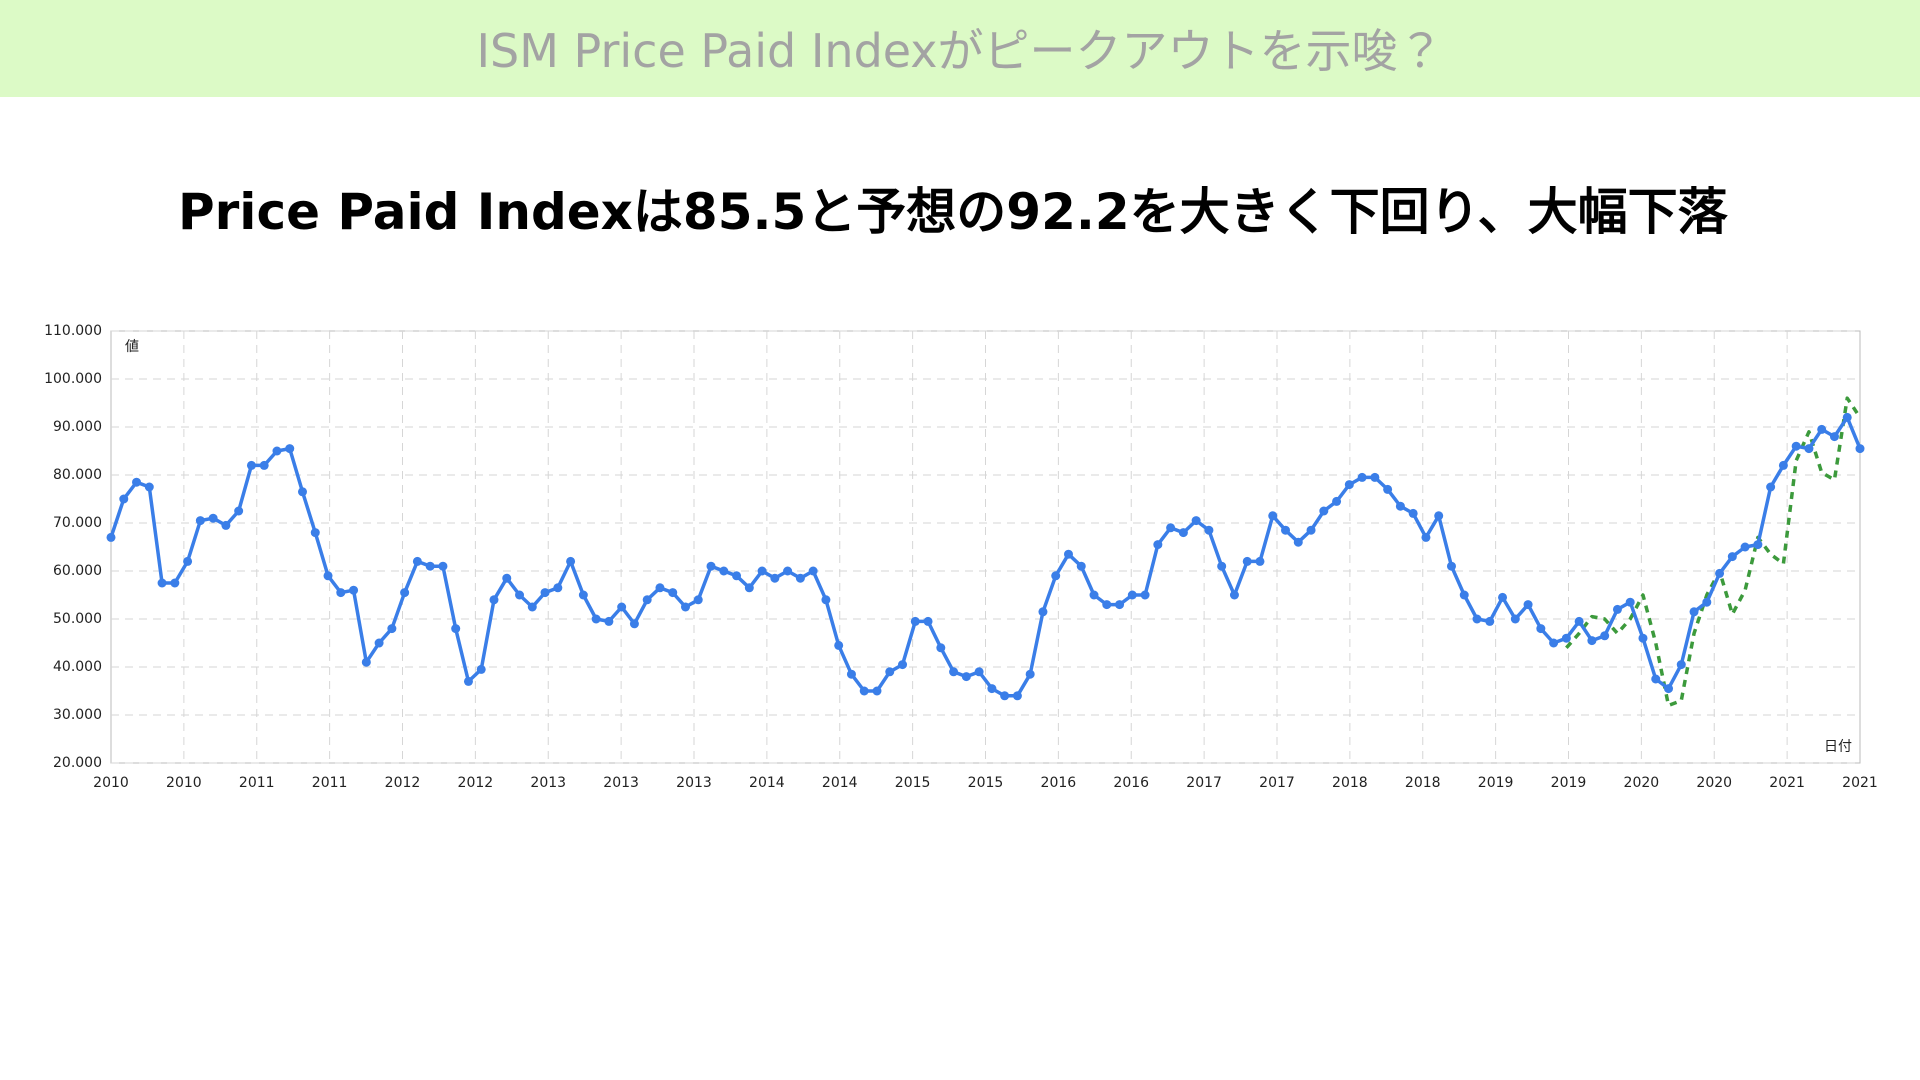 This screenshot has height=1080, width=1920. What do you see at coordinates (77, 523) in the screenshot?
I see `y-tick-label: 70.000` at bounding box center [77, 523].